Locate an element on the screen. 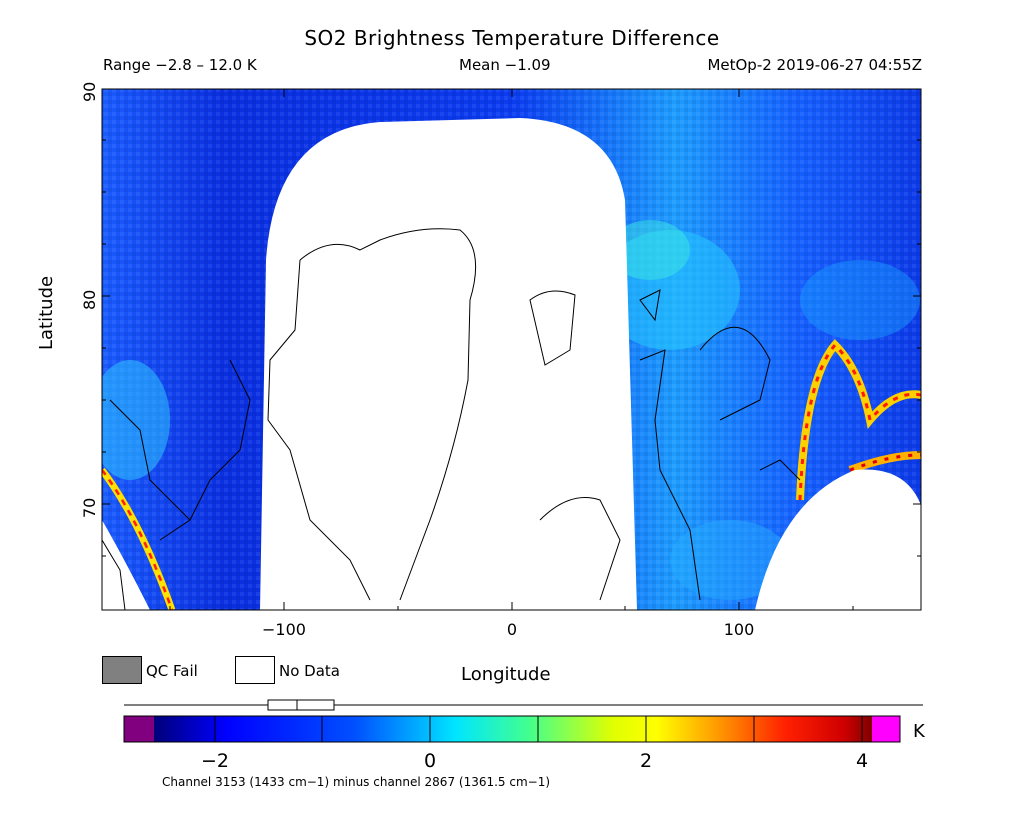  y-axis-label: Latitude is located at coordinates (46, 312).